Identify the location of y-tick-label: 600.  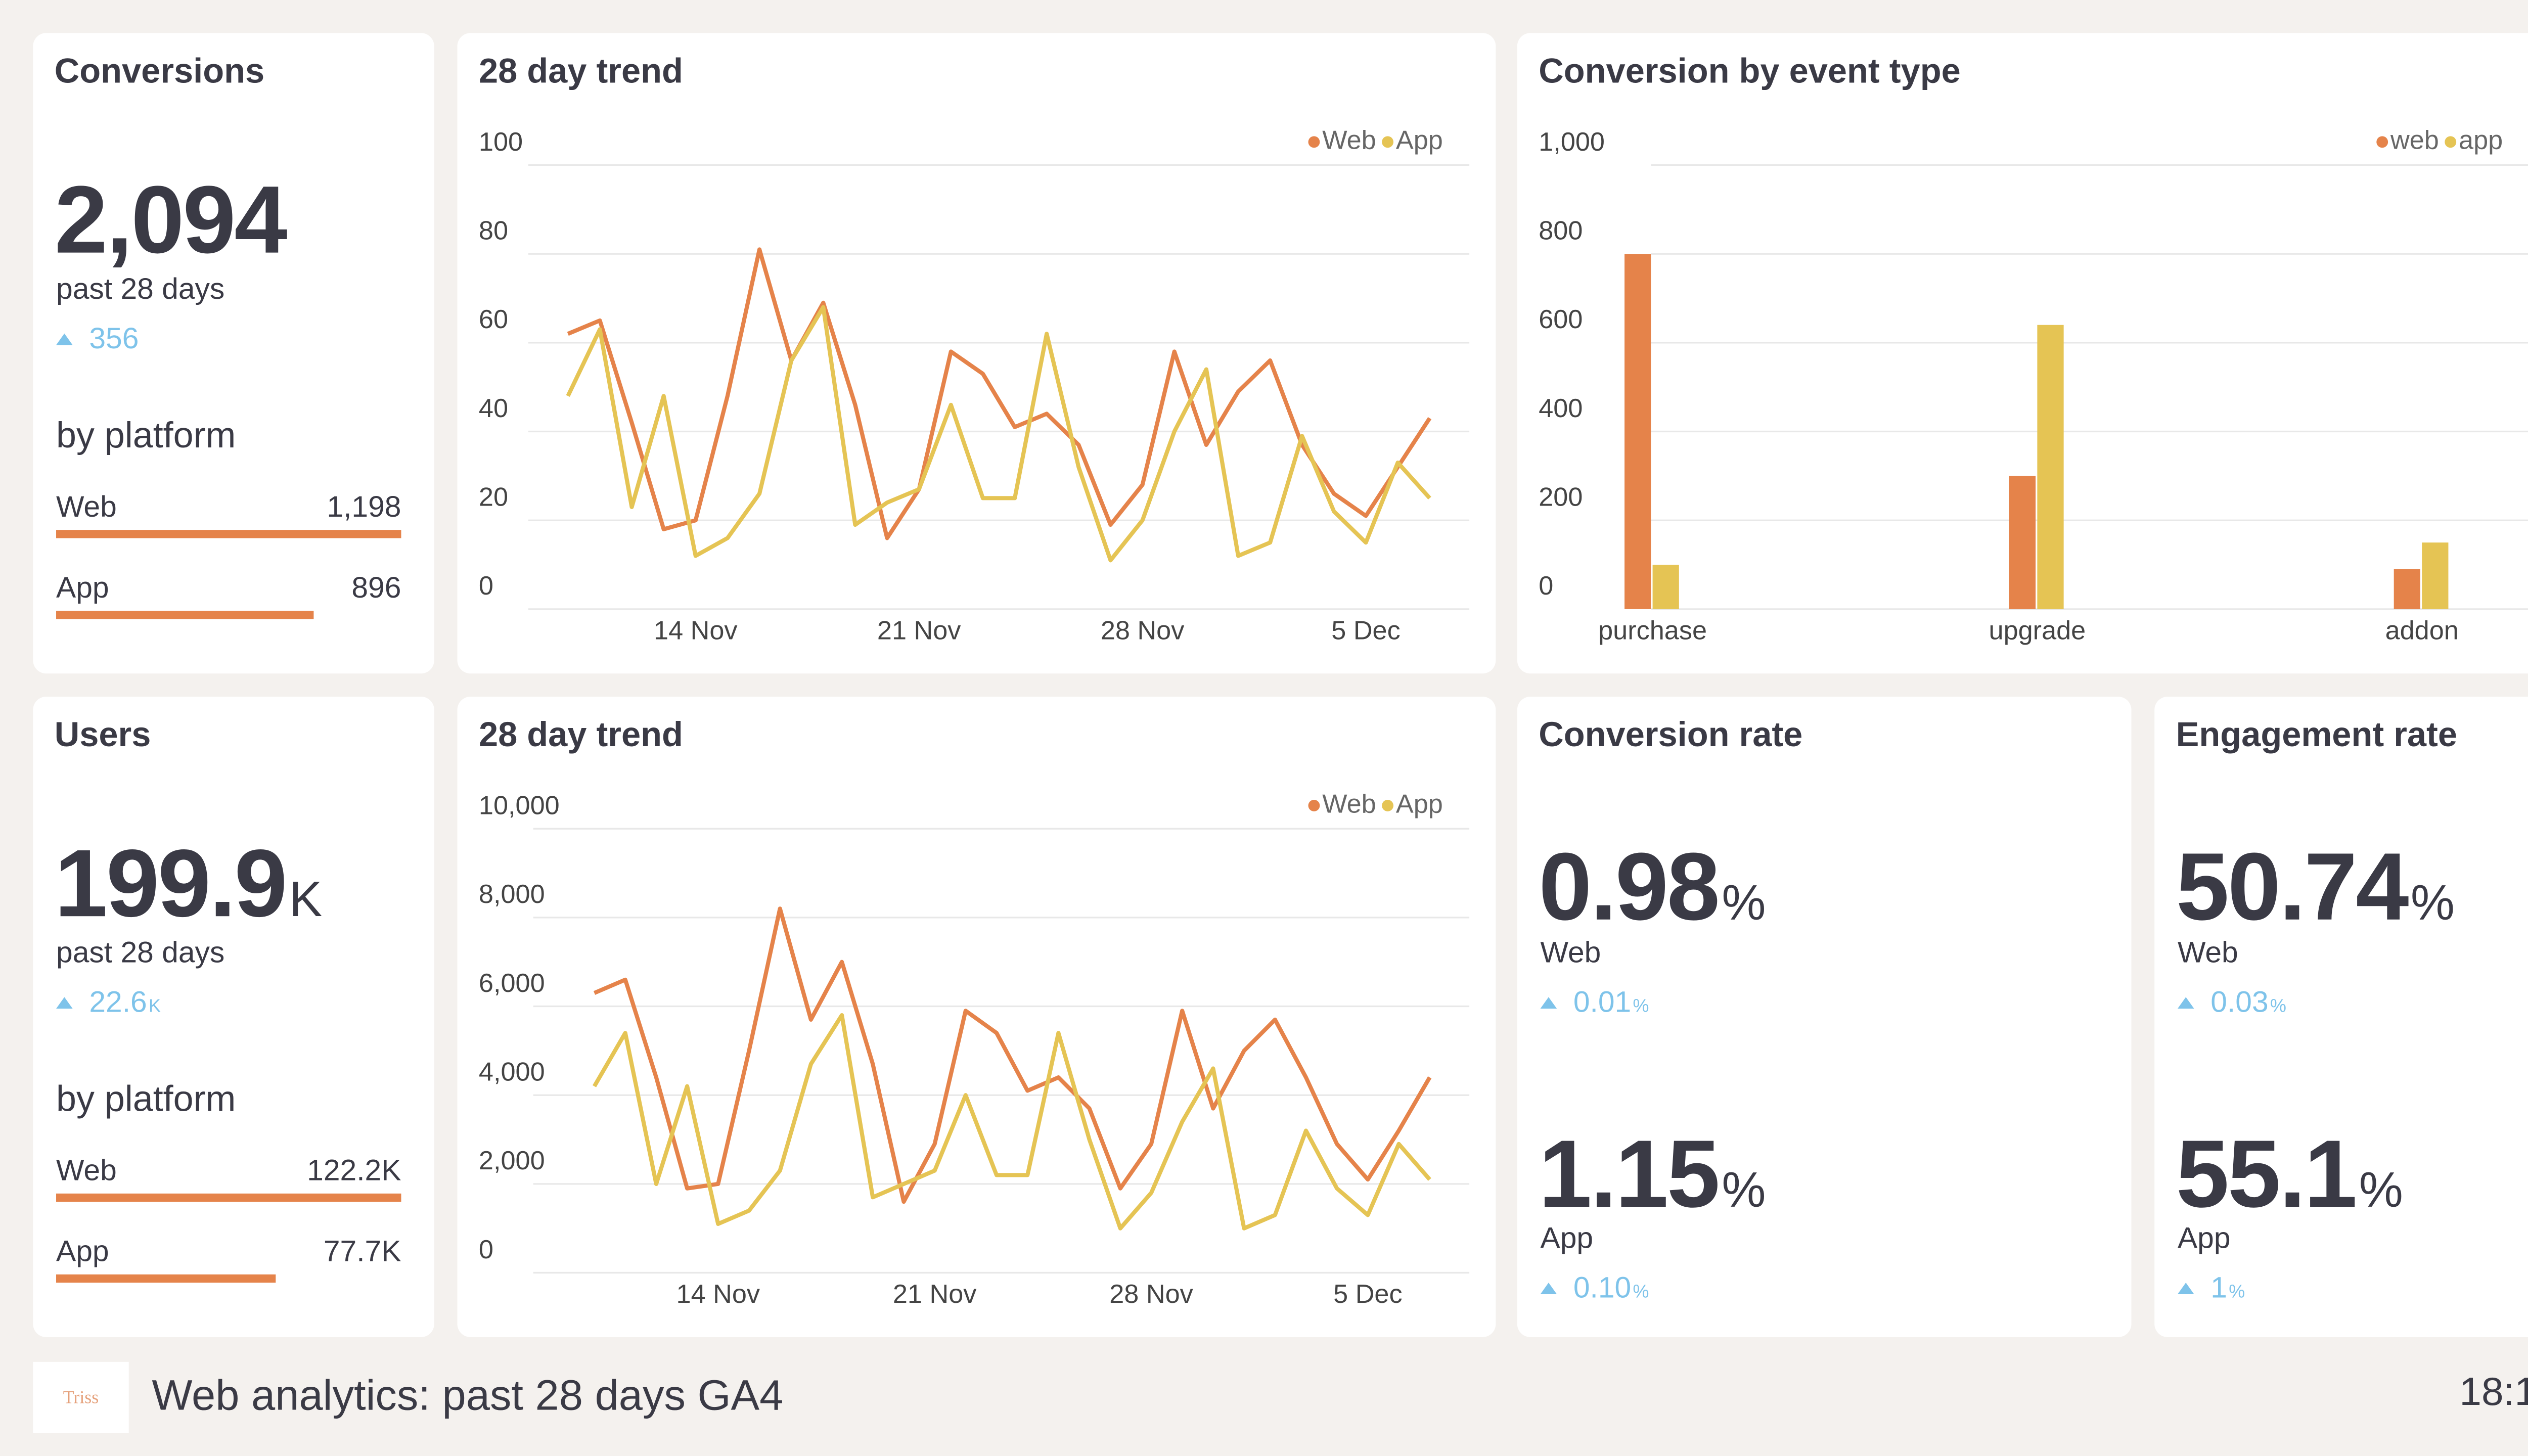
(1561, 319).